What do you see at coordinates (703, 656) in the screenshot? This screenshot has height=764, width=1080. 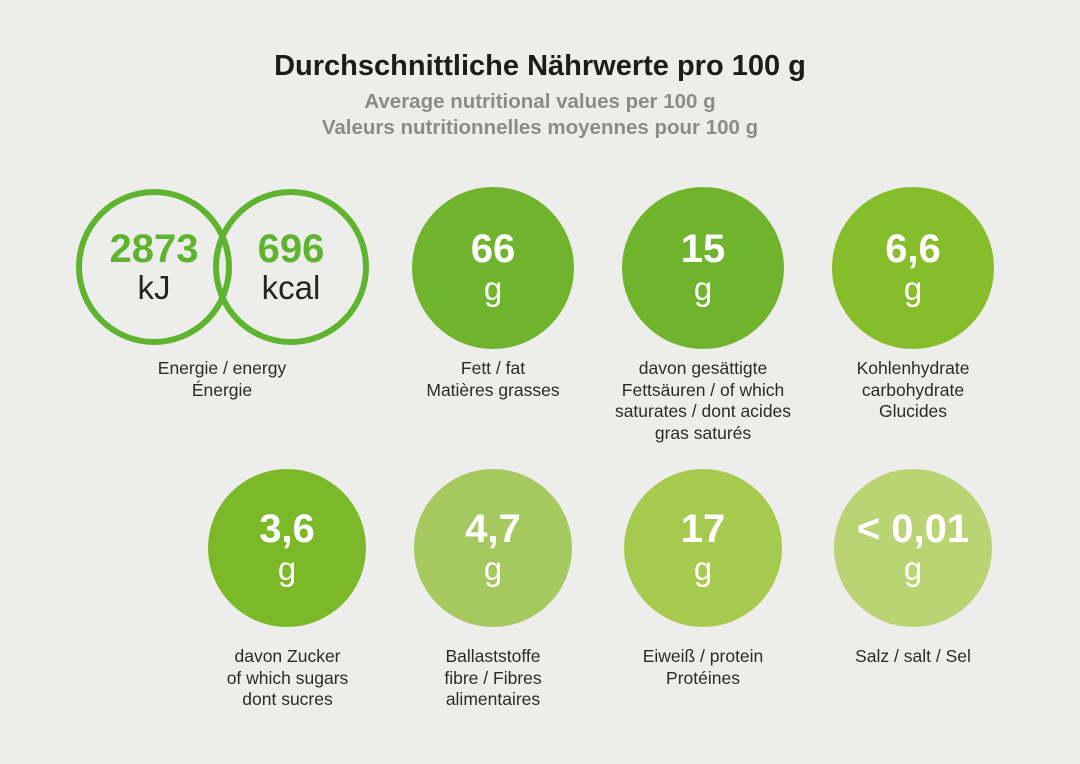 I see `protein-label-line: Eiweiß / protein` at bounding box center [703, 656].